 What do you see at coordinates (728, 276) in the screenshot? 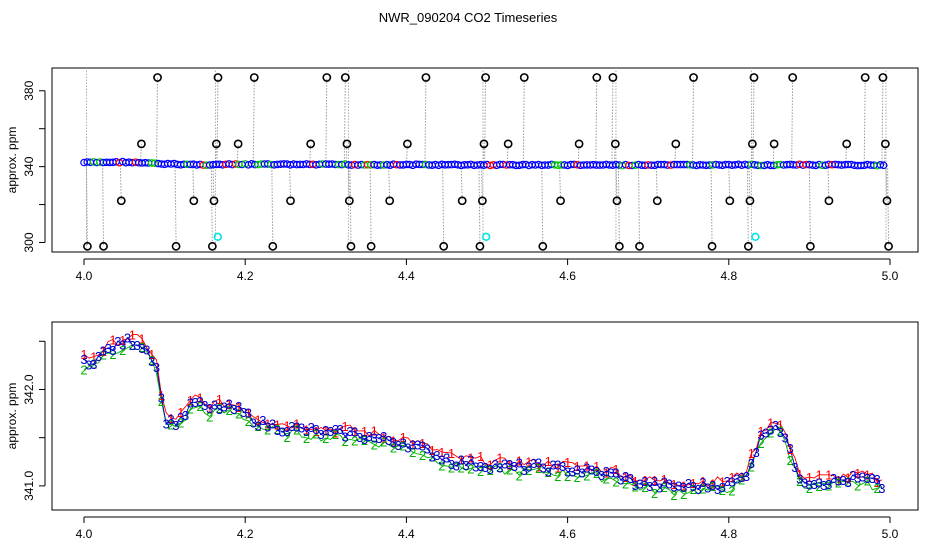
I see `top-x-tick-label: 4.8` at bounding box center [728, 276].